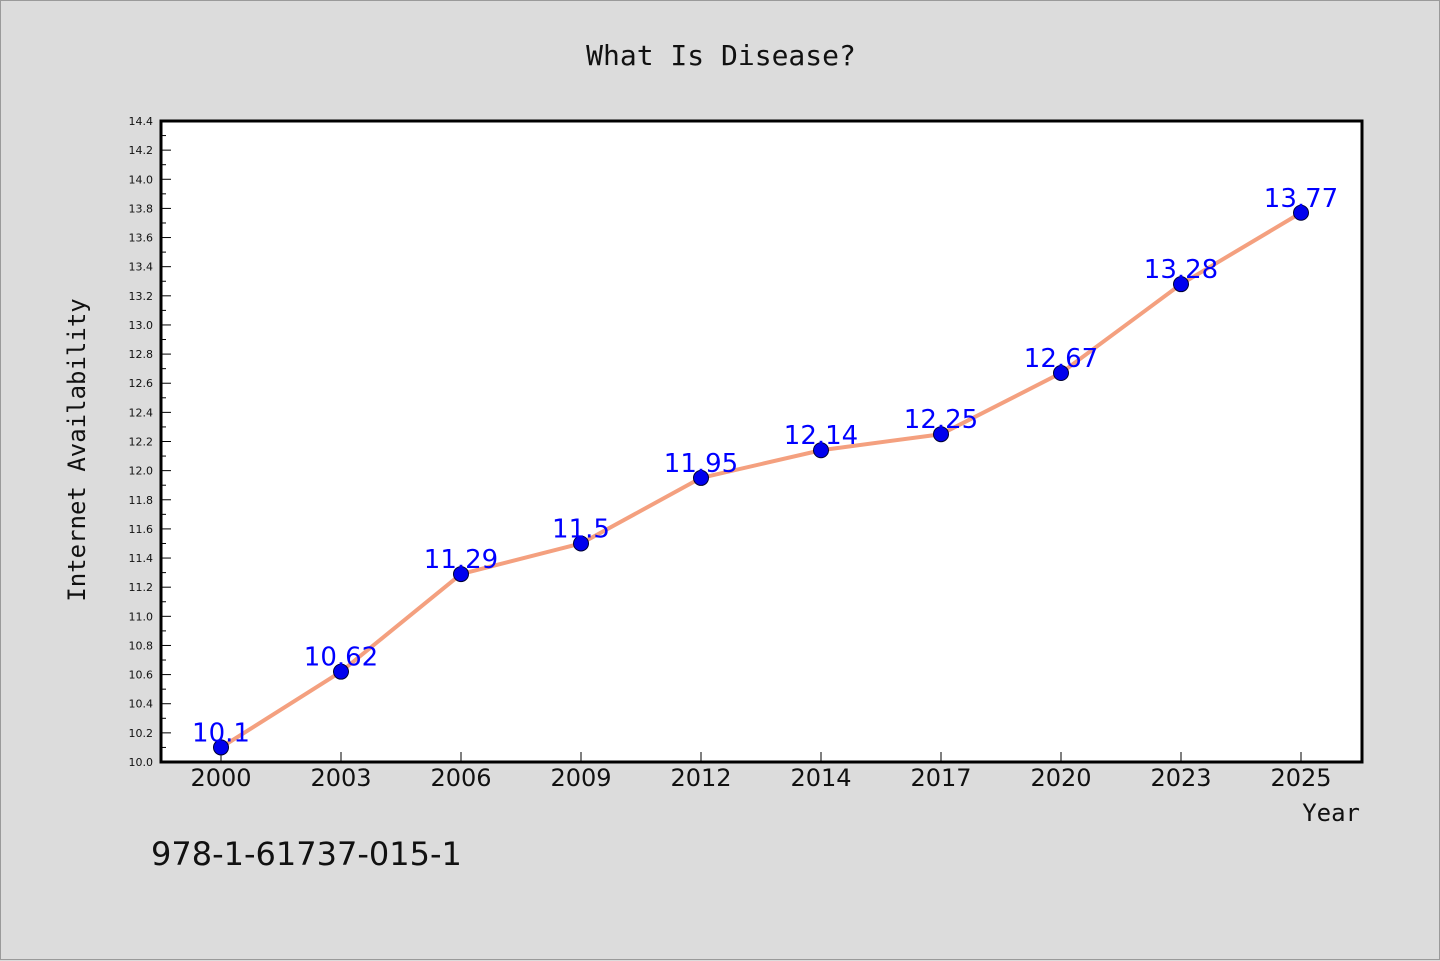  What do you see at coordinates (141, 500) in the screenshot?
I see `y-tick-label: 11.8` at bounding box center [141, 500].